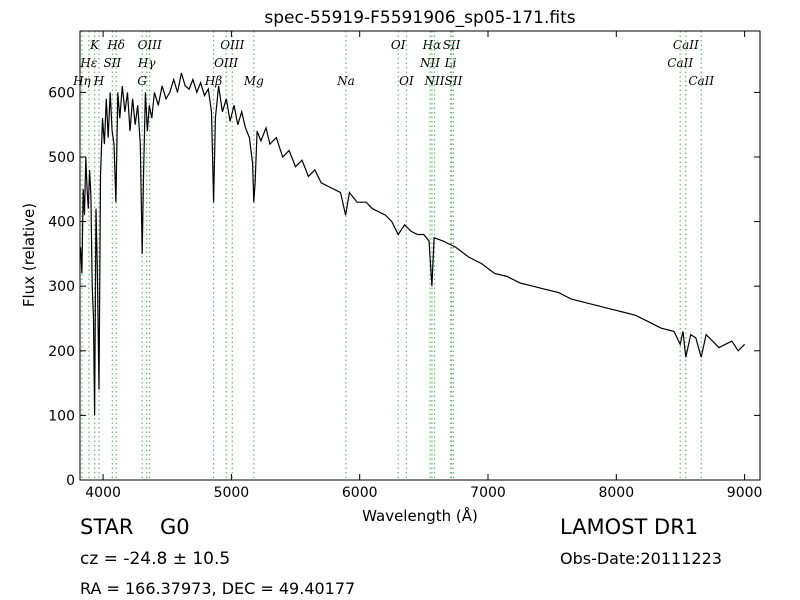  What do you see at coordinates (232, 493) in the screenshot?
I see `x-tick-label: 5000` at bounding box center [232, 493].